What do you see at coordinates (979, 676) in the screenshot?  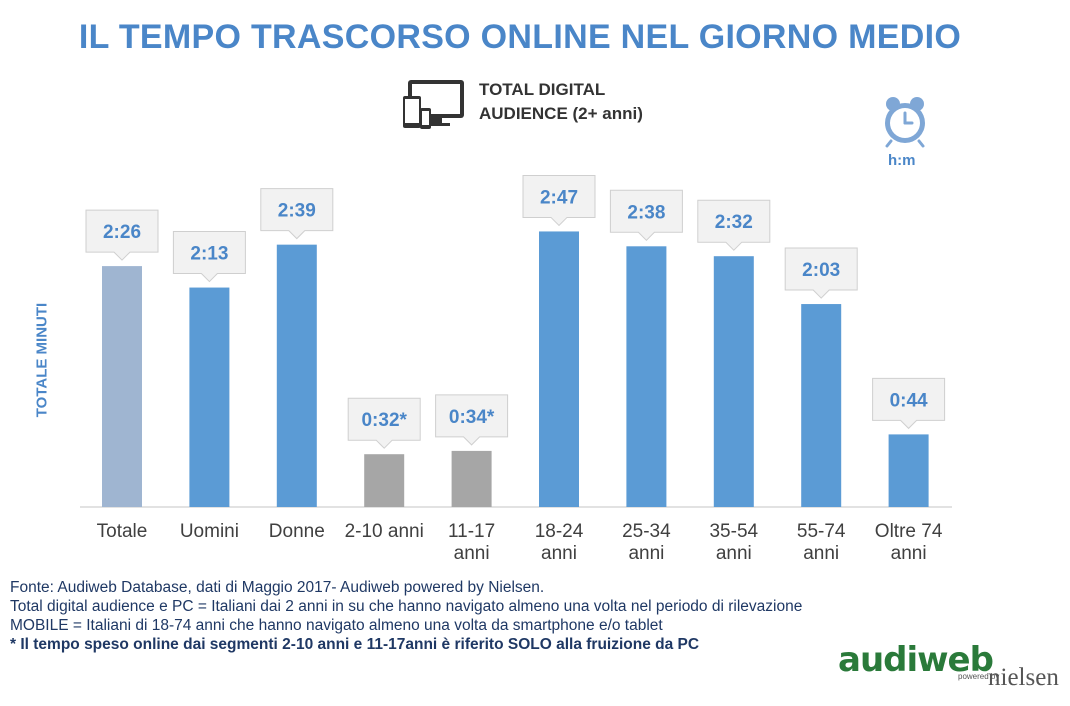 I see `logo-powered-by: powered by` at bounding box center [979, 676].